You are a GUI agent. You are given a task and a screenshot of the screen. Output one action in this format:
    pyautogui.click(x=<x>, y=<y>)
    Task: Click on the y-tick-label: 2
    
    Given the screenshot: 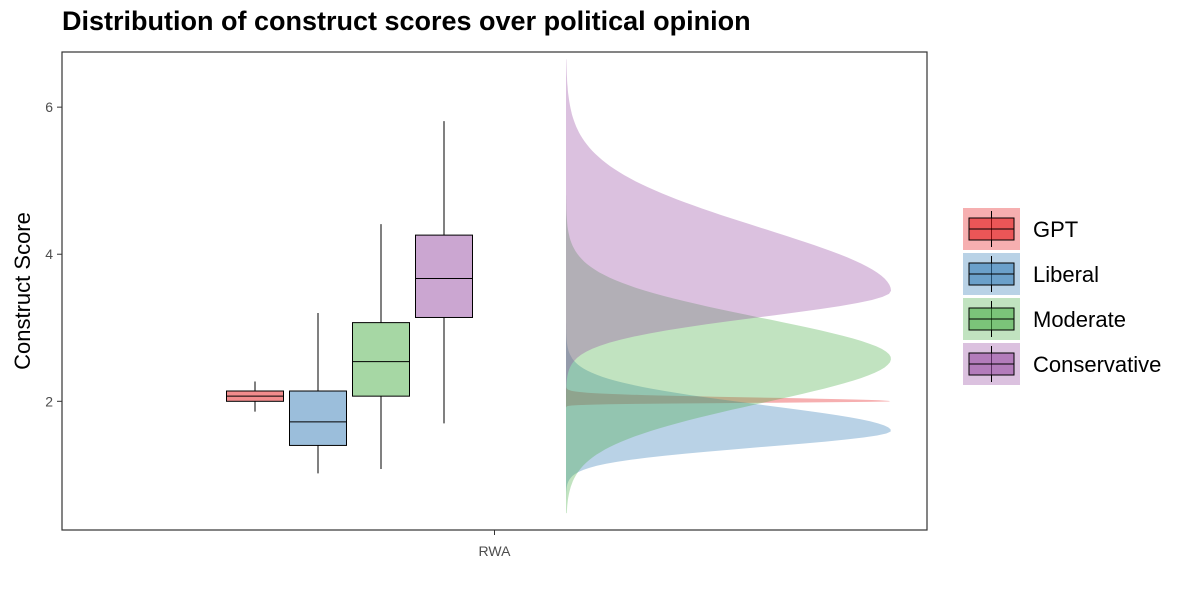 What is the action you would take?
    pyautogui.click(x=49, y=401)
    